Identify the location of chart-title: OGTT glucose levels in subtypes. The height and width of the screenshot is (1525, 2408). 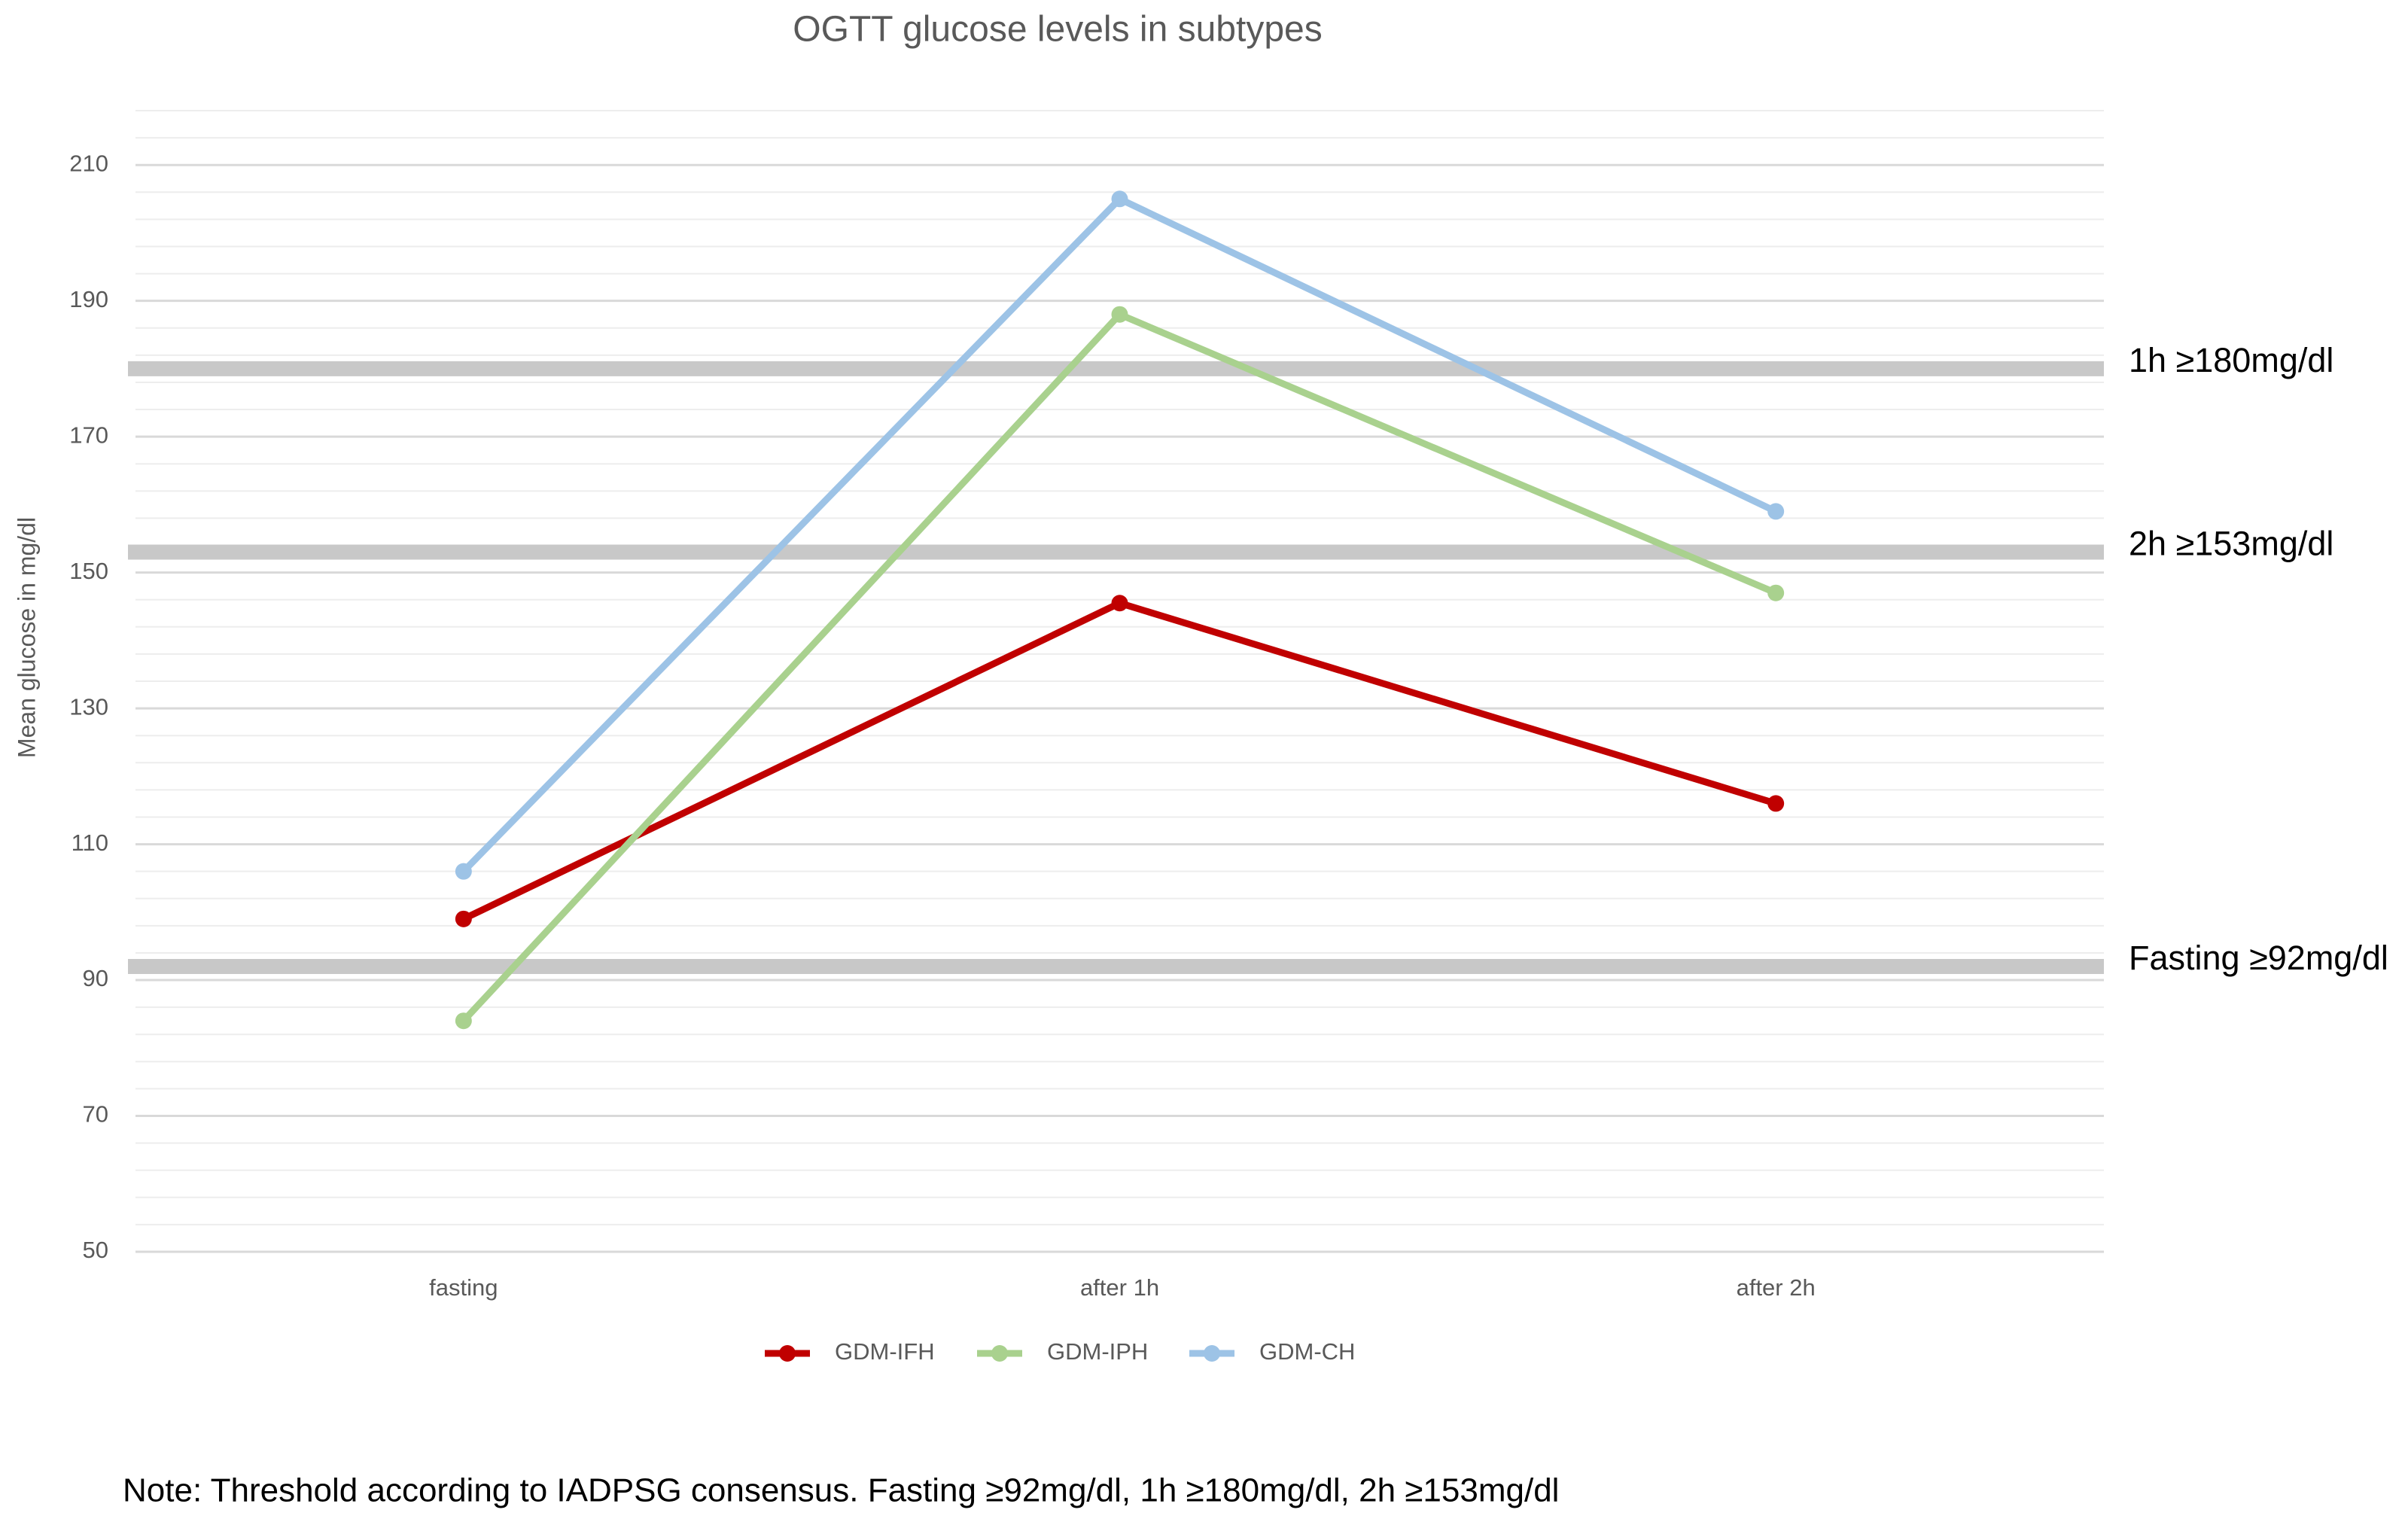
(1057, 30).